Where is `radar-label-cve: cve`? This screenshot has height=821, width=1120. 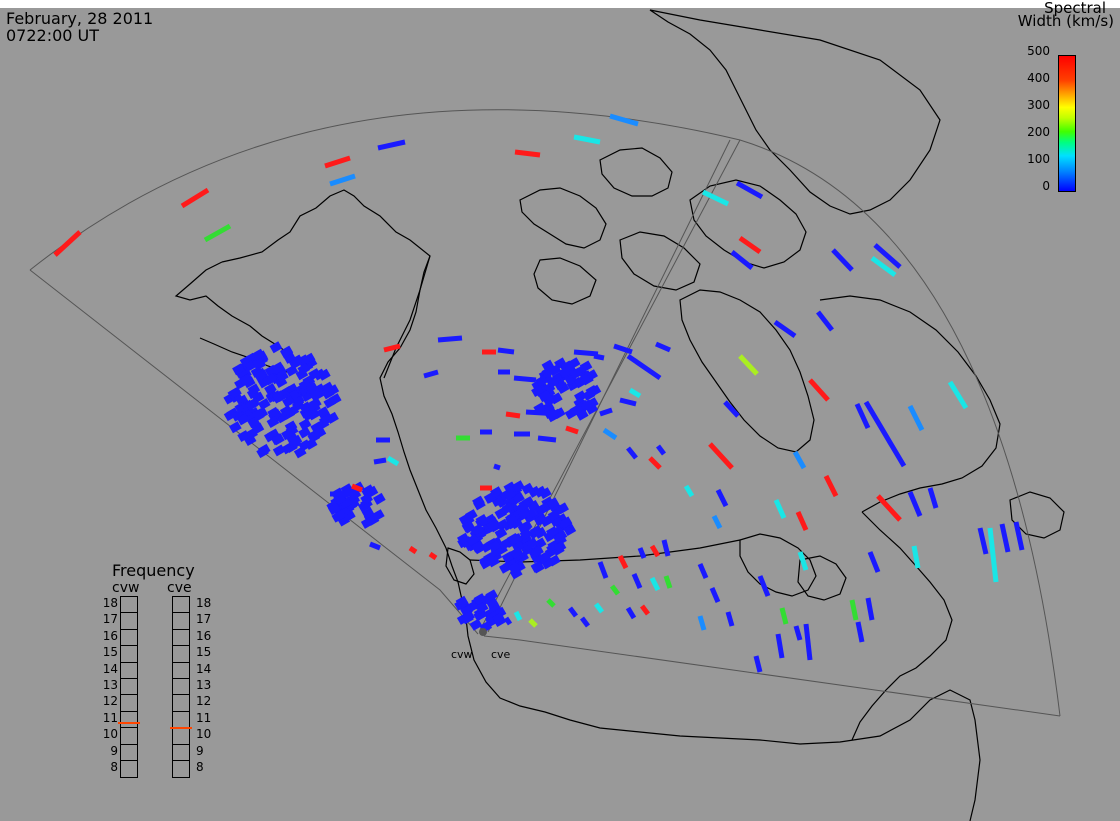
radar-label-cve: cve is located at coordinates (501, 654).